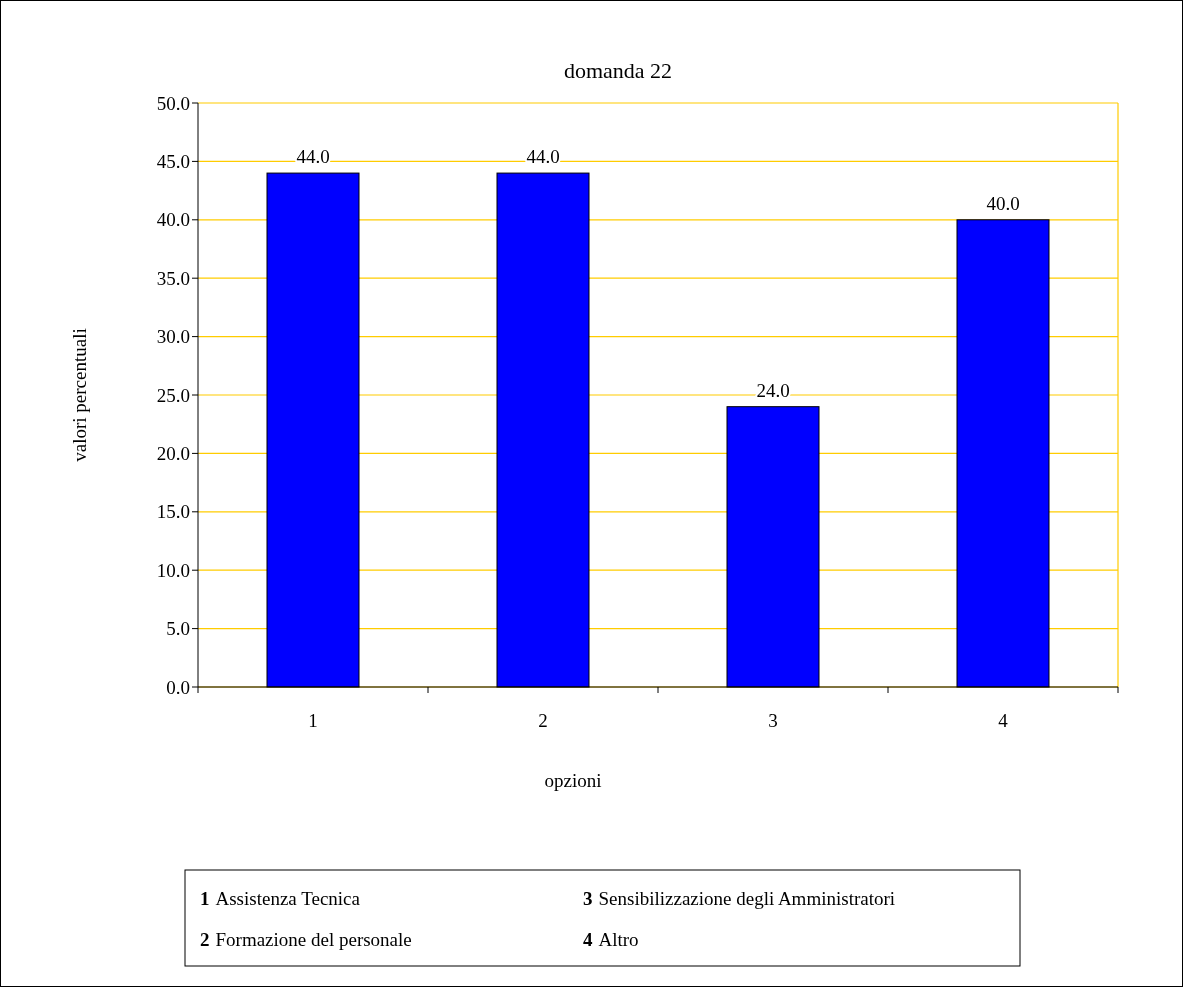  What do you see at coordinates (543, 720) in the screenshot?
I see `x-tick-label: 2` at bounding box center [543, 720].